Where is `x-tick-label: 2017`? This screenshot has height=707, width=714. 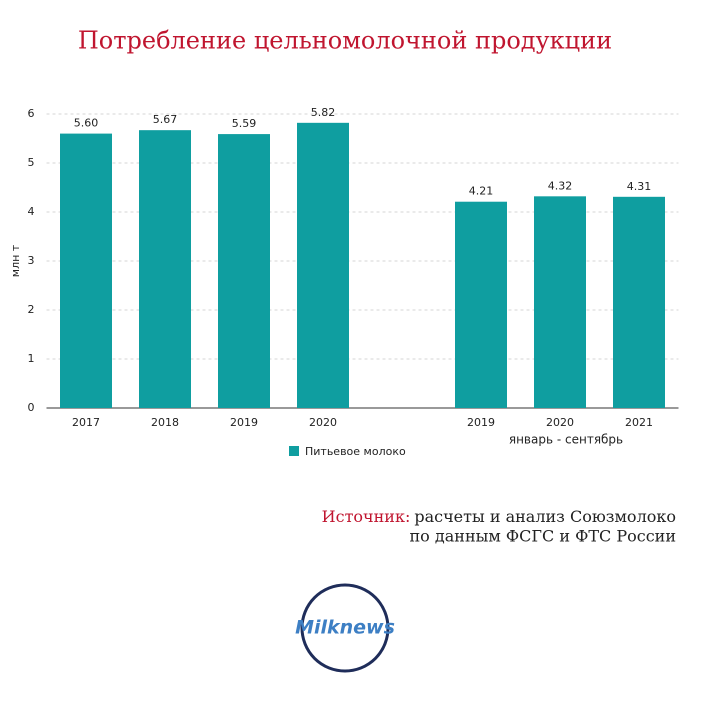
x-tick-label: 2017 is located at coordinates (86, 422).